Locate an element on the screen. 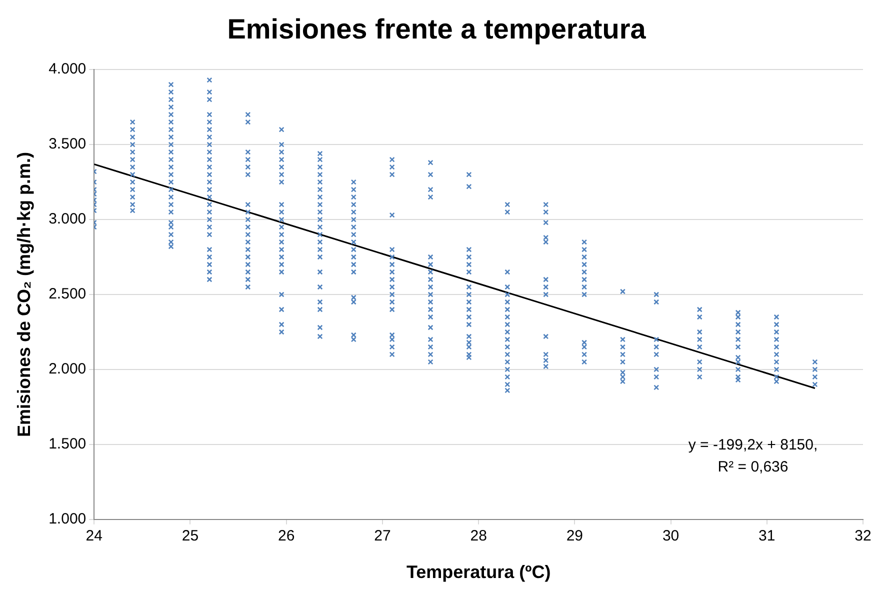 The image size is (878, 606). x-tick-label: 31 is located at coordinates (767, 536).